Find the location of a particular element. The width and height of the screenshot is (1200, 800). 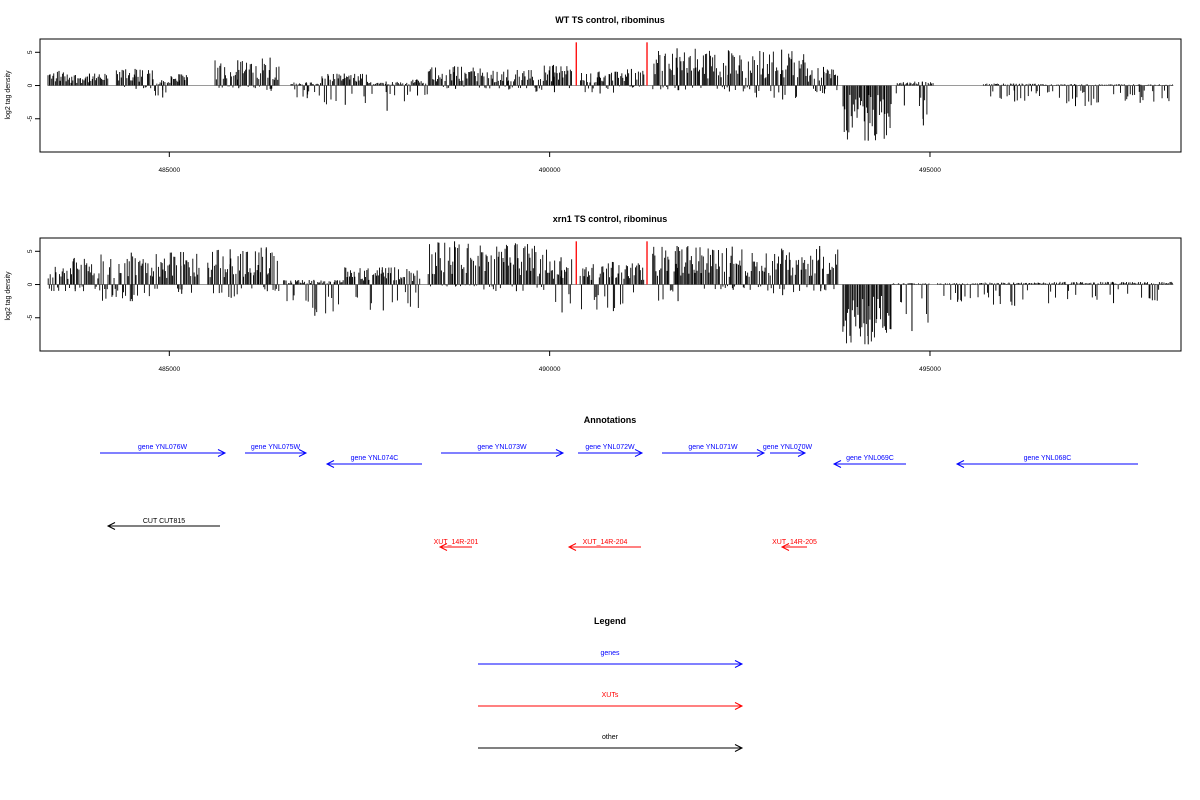

legend-label: genes is located at coordinates (610, 653).